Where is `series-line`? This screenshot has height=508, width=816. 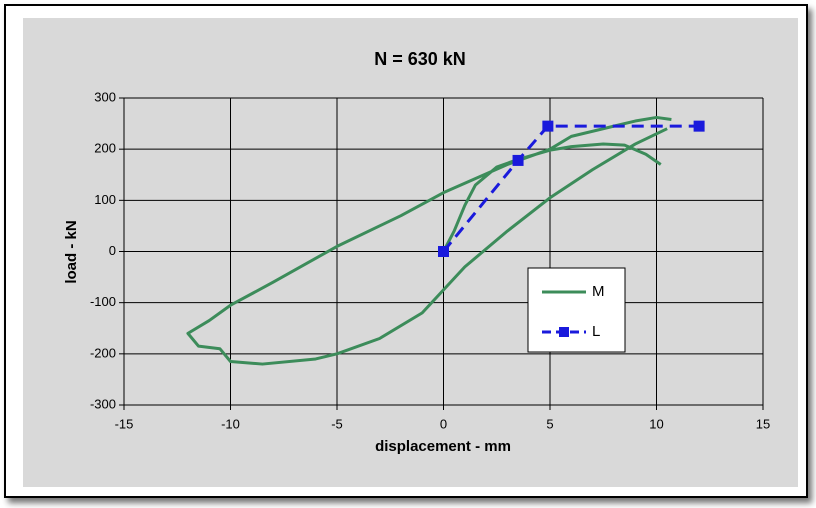
series-line is located at coordinates (571, 188).